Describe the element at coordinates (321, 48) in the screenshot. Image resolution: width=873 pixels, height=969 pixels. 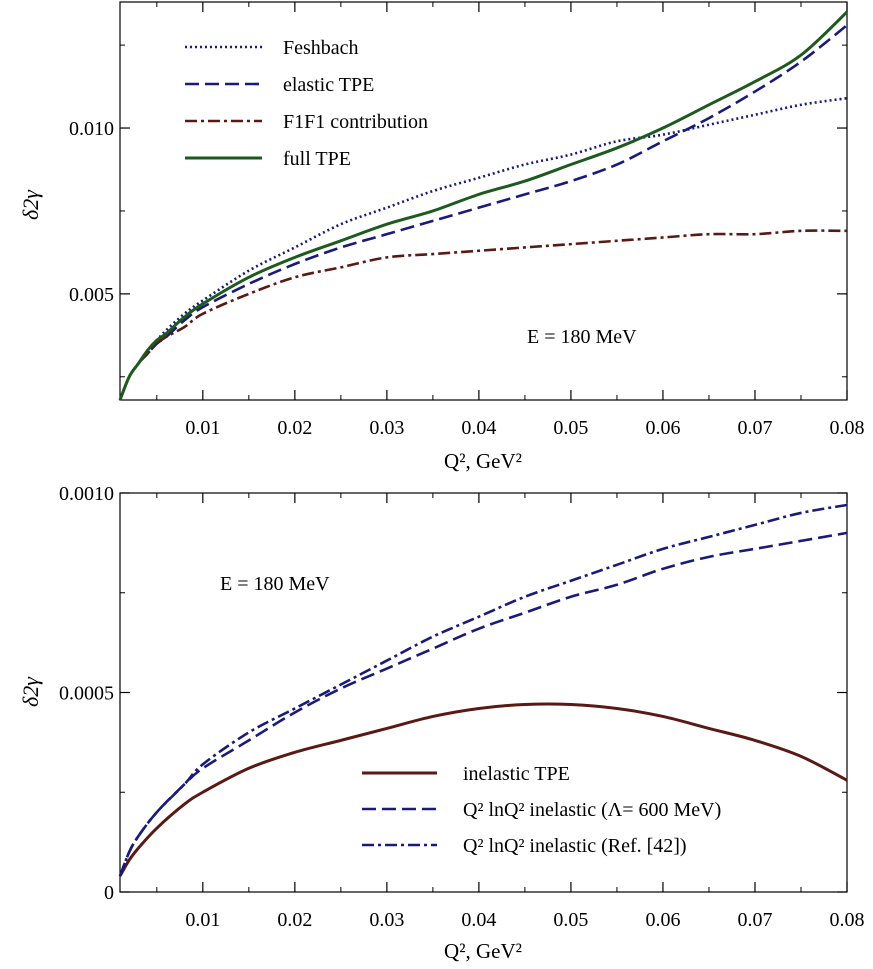
I see `top-chart-legend-label: Feshbach` at that location.